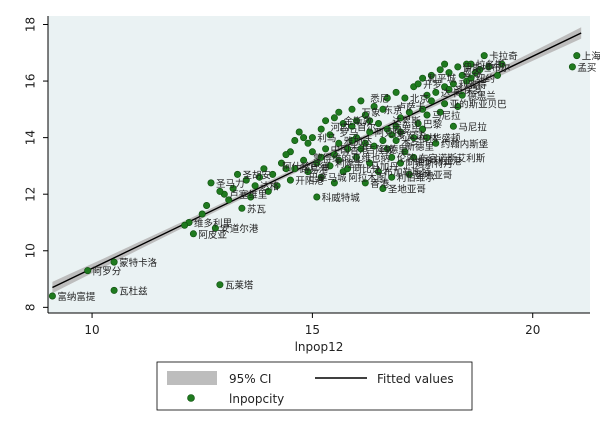 The height and width of the screenshot is (439, 600). I want to click on point-label: 布加勒斯特, so click(408, 173).